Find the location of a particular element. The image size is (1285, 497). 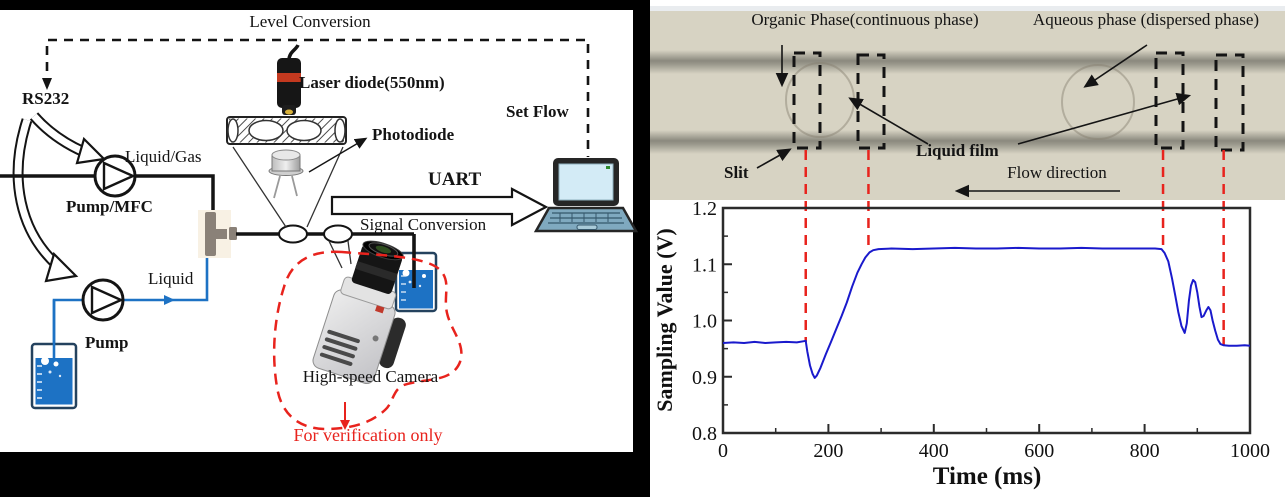

y-tick-label: 1.2 is located at coordinates (704, 209).